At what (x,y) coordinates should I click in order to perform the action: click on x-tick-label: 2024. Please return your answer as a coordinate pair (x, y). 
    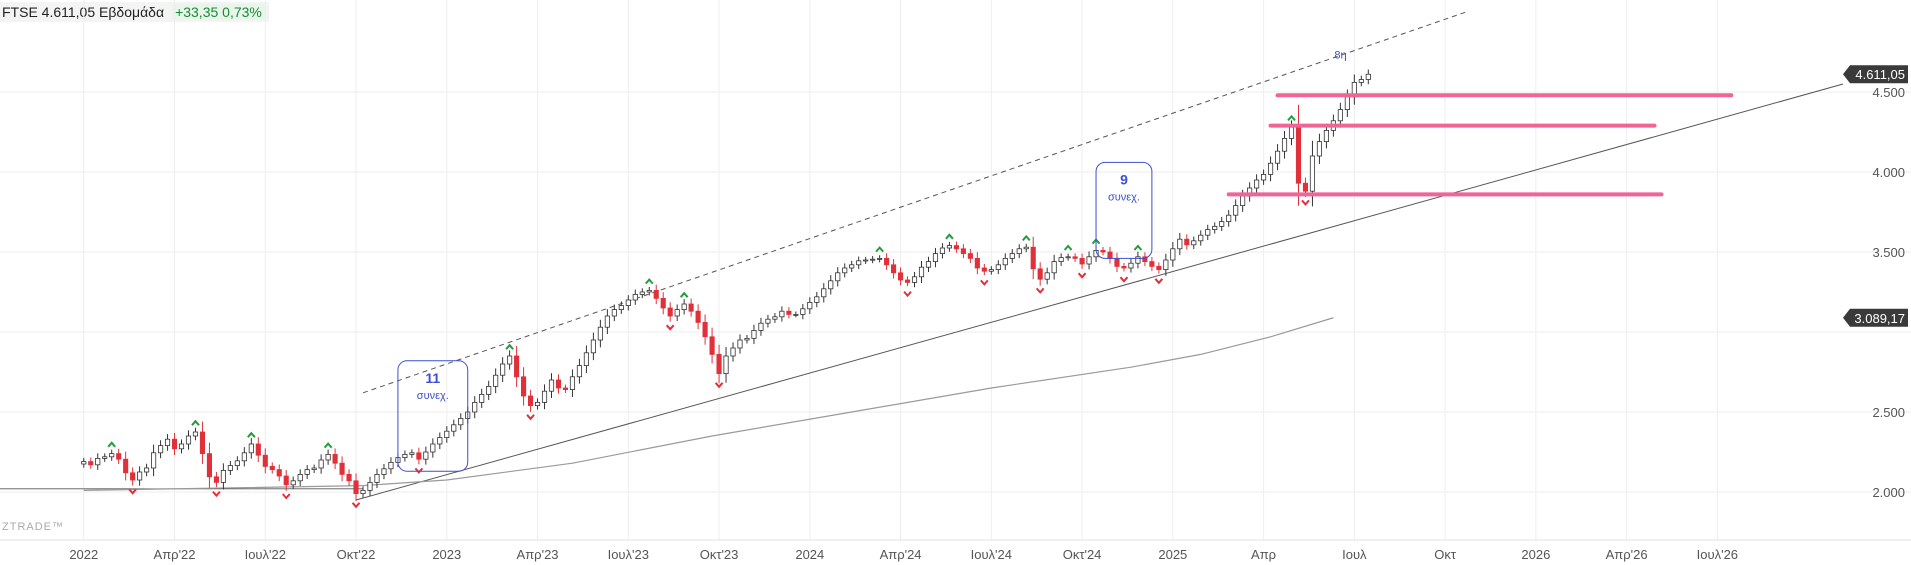
    Looking at the image, I should click on (809, 554).